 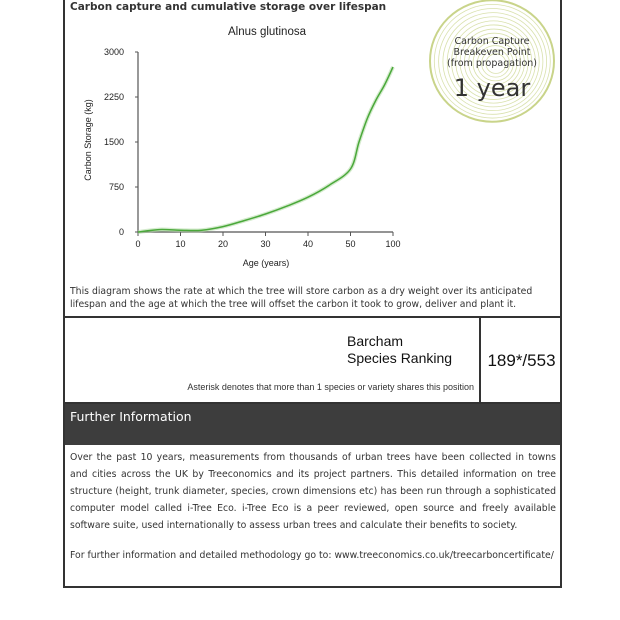 What do you see at coordinates (223, 244) in the screenshot?
I see `x-tick-label: 20` at bounding box center [223, 244].